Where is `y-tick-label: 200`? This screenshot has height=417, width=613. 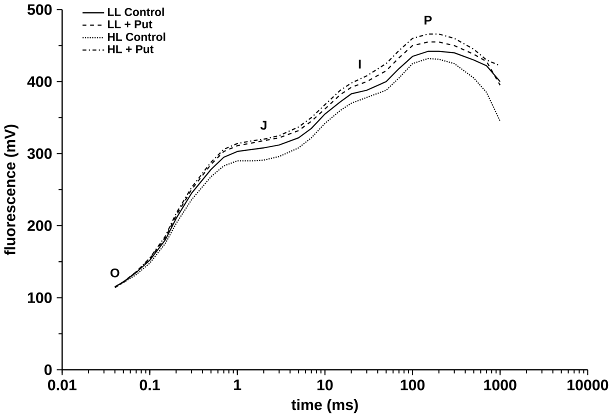
y-tick-label: 200 is located at coordinates (40, 225).